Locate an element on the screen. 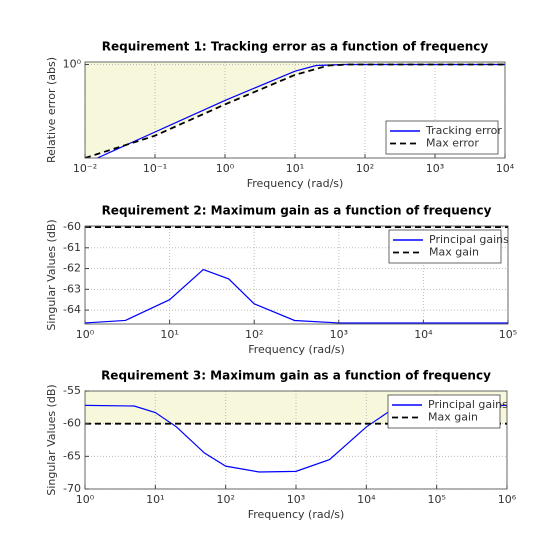 The height and width of the screenshot is (550, 560). legend-label: Max error is located at coordinates (452, 143).